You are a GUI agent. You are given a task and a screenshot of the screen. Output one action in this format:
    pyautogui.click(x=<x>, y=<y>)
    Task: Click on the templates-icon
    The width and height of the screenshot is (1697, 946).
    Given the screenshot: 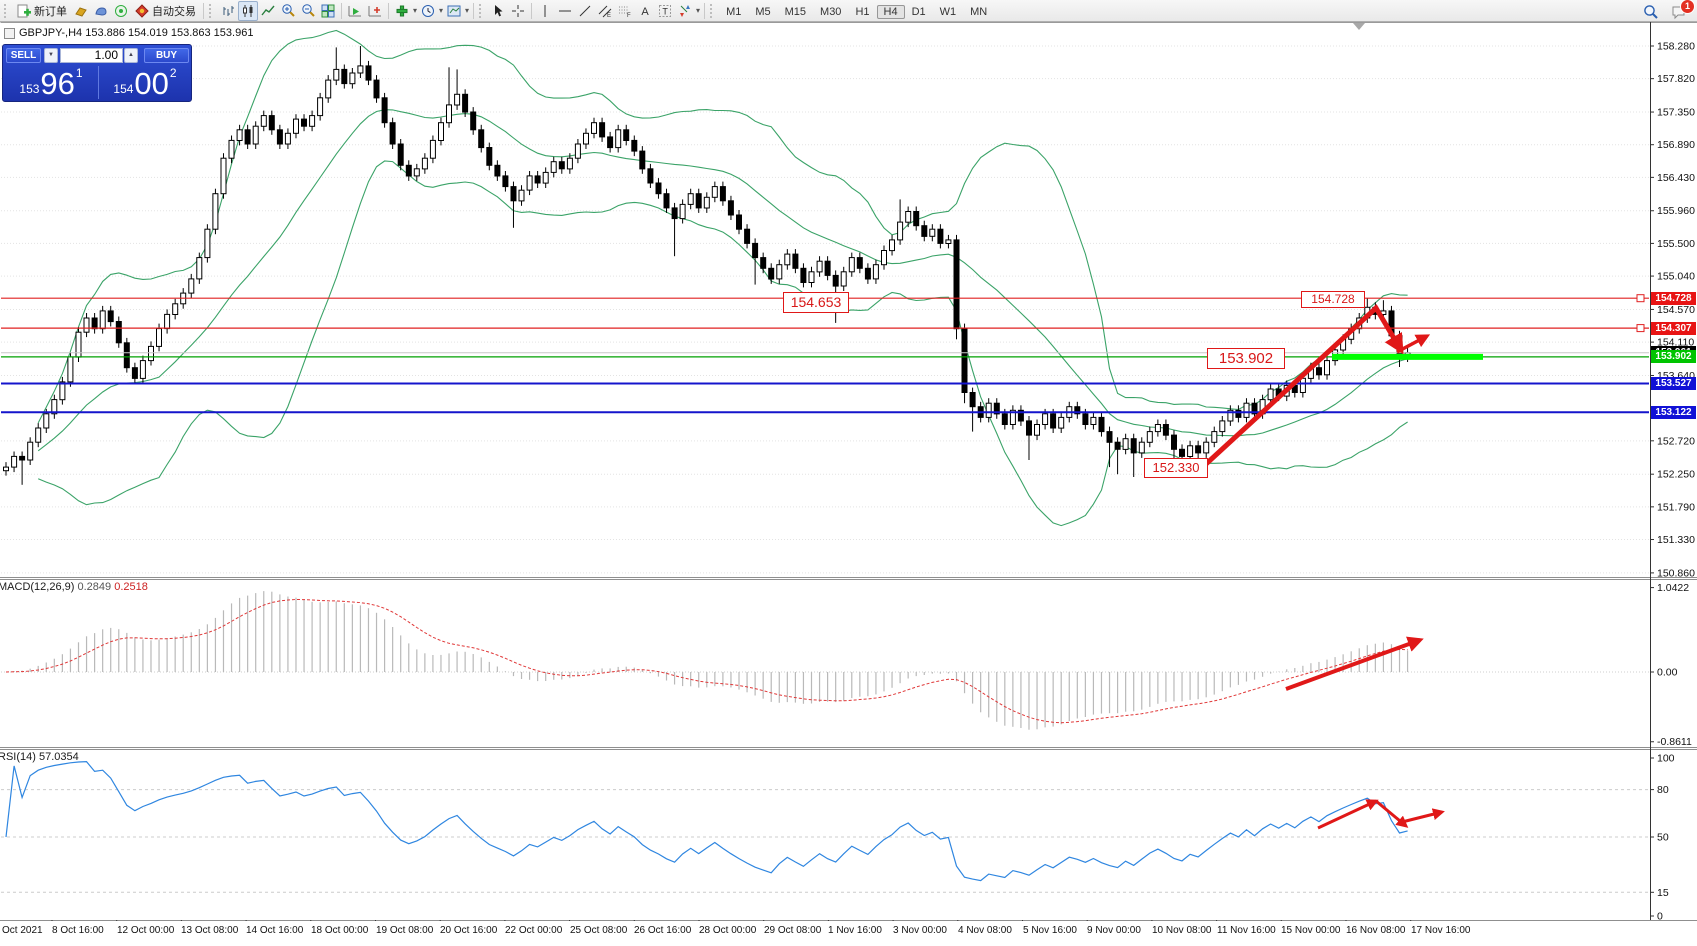 What is the action you would take?
    pyautogui.click(x=454, y=11)
    